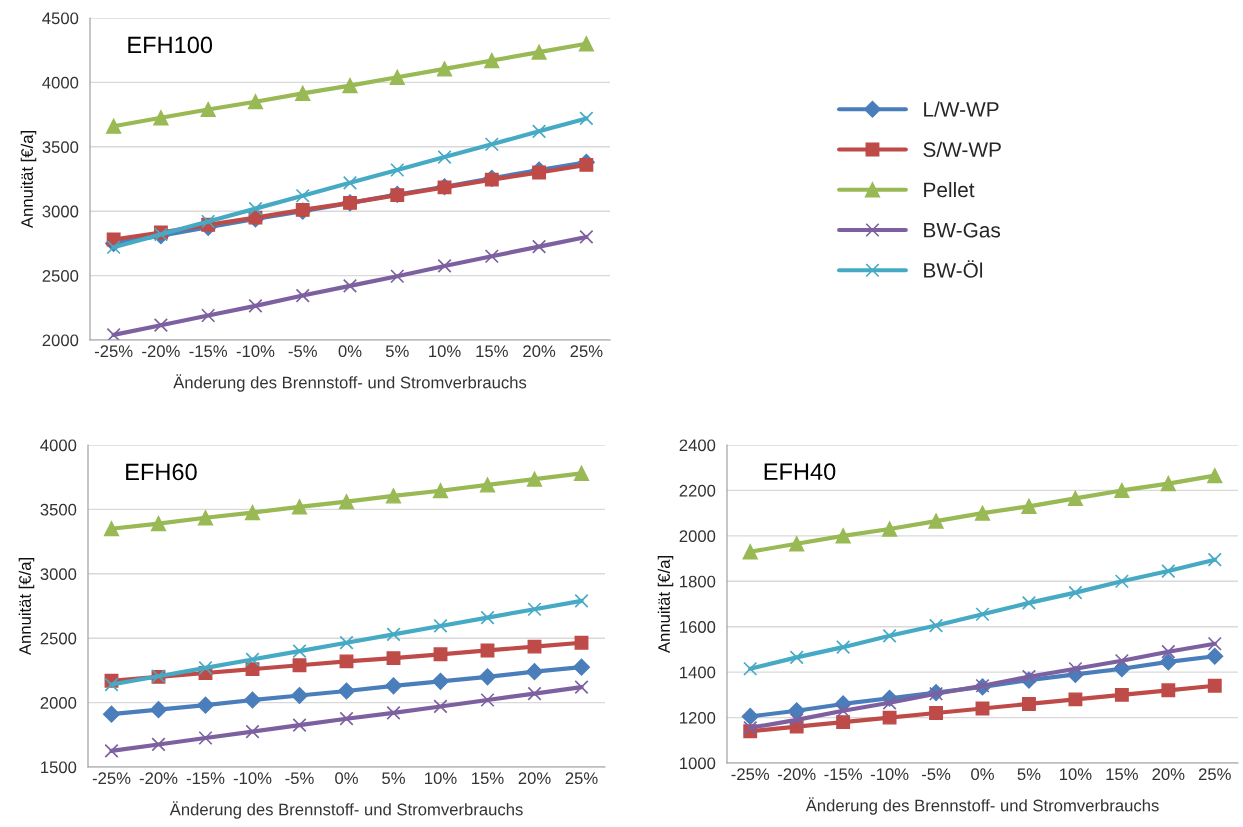  Describe the element at coordinates (698, 717) in the screenshot. I see `y-tick-label: 1200` at that location.